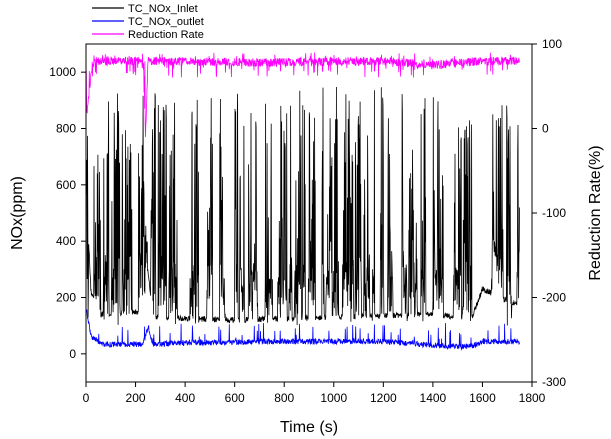 The image size is (611, 439). Describe the element at coordinates (433, 398) in the screenshot. I see `x-tick-label: 1400` at that location.